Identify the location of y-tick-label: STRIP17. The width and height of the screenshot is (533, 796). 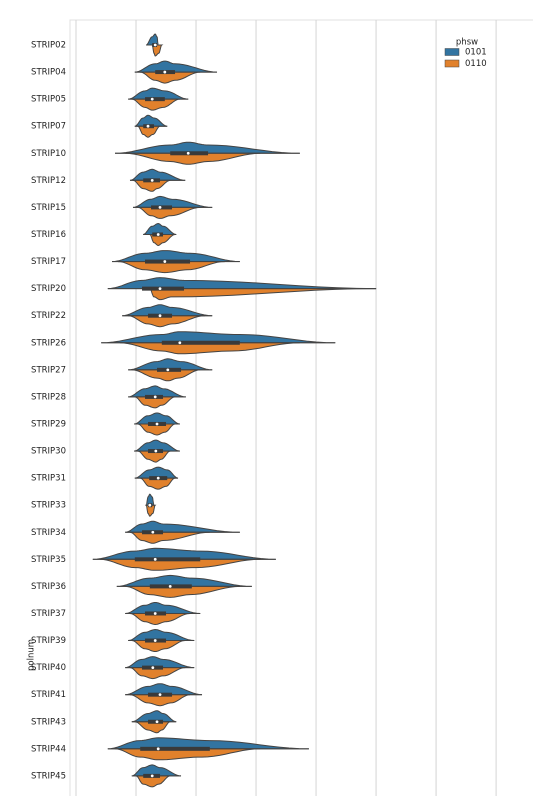
(48, 262).